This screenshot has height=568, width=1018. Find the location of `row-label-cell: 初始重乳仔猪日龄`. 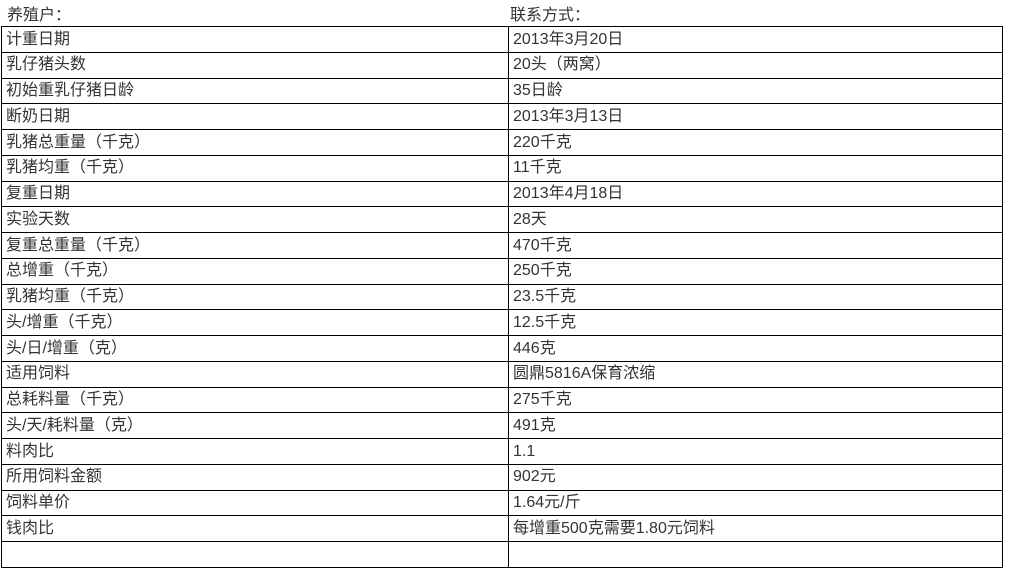

row-label-cell: 初始重乳仔猪日龄 is located at coordinates (255, 91).